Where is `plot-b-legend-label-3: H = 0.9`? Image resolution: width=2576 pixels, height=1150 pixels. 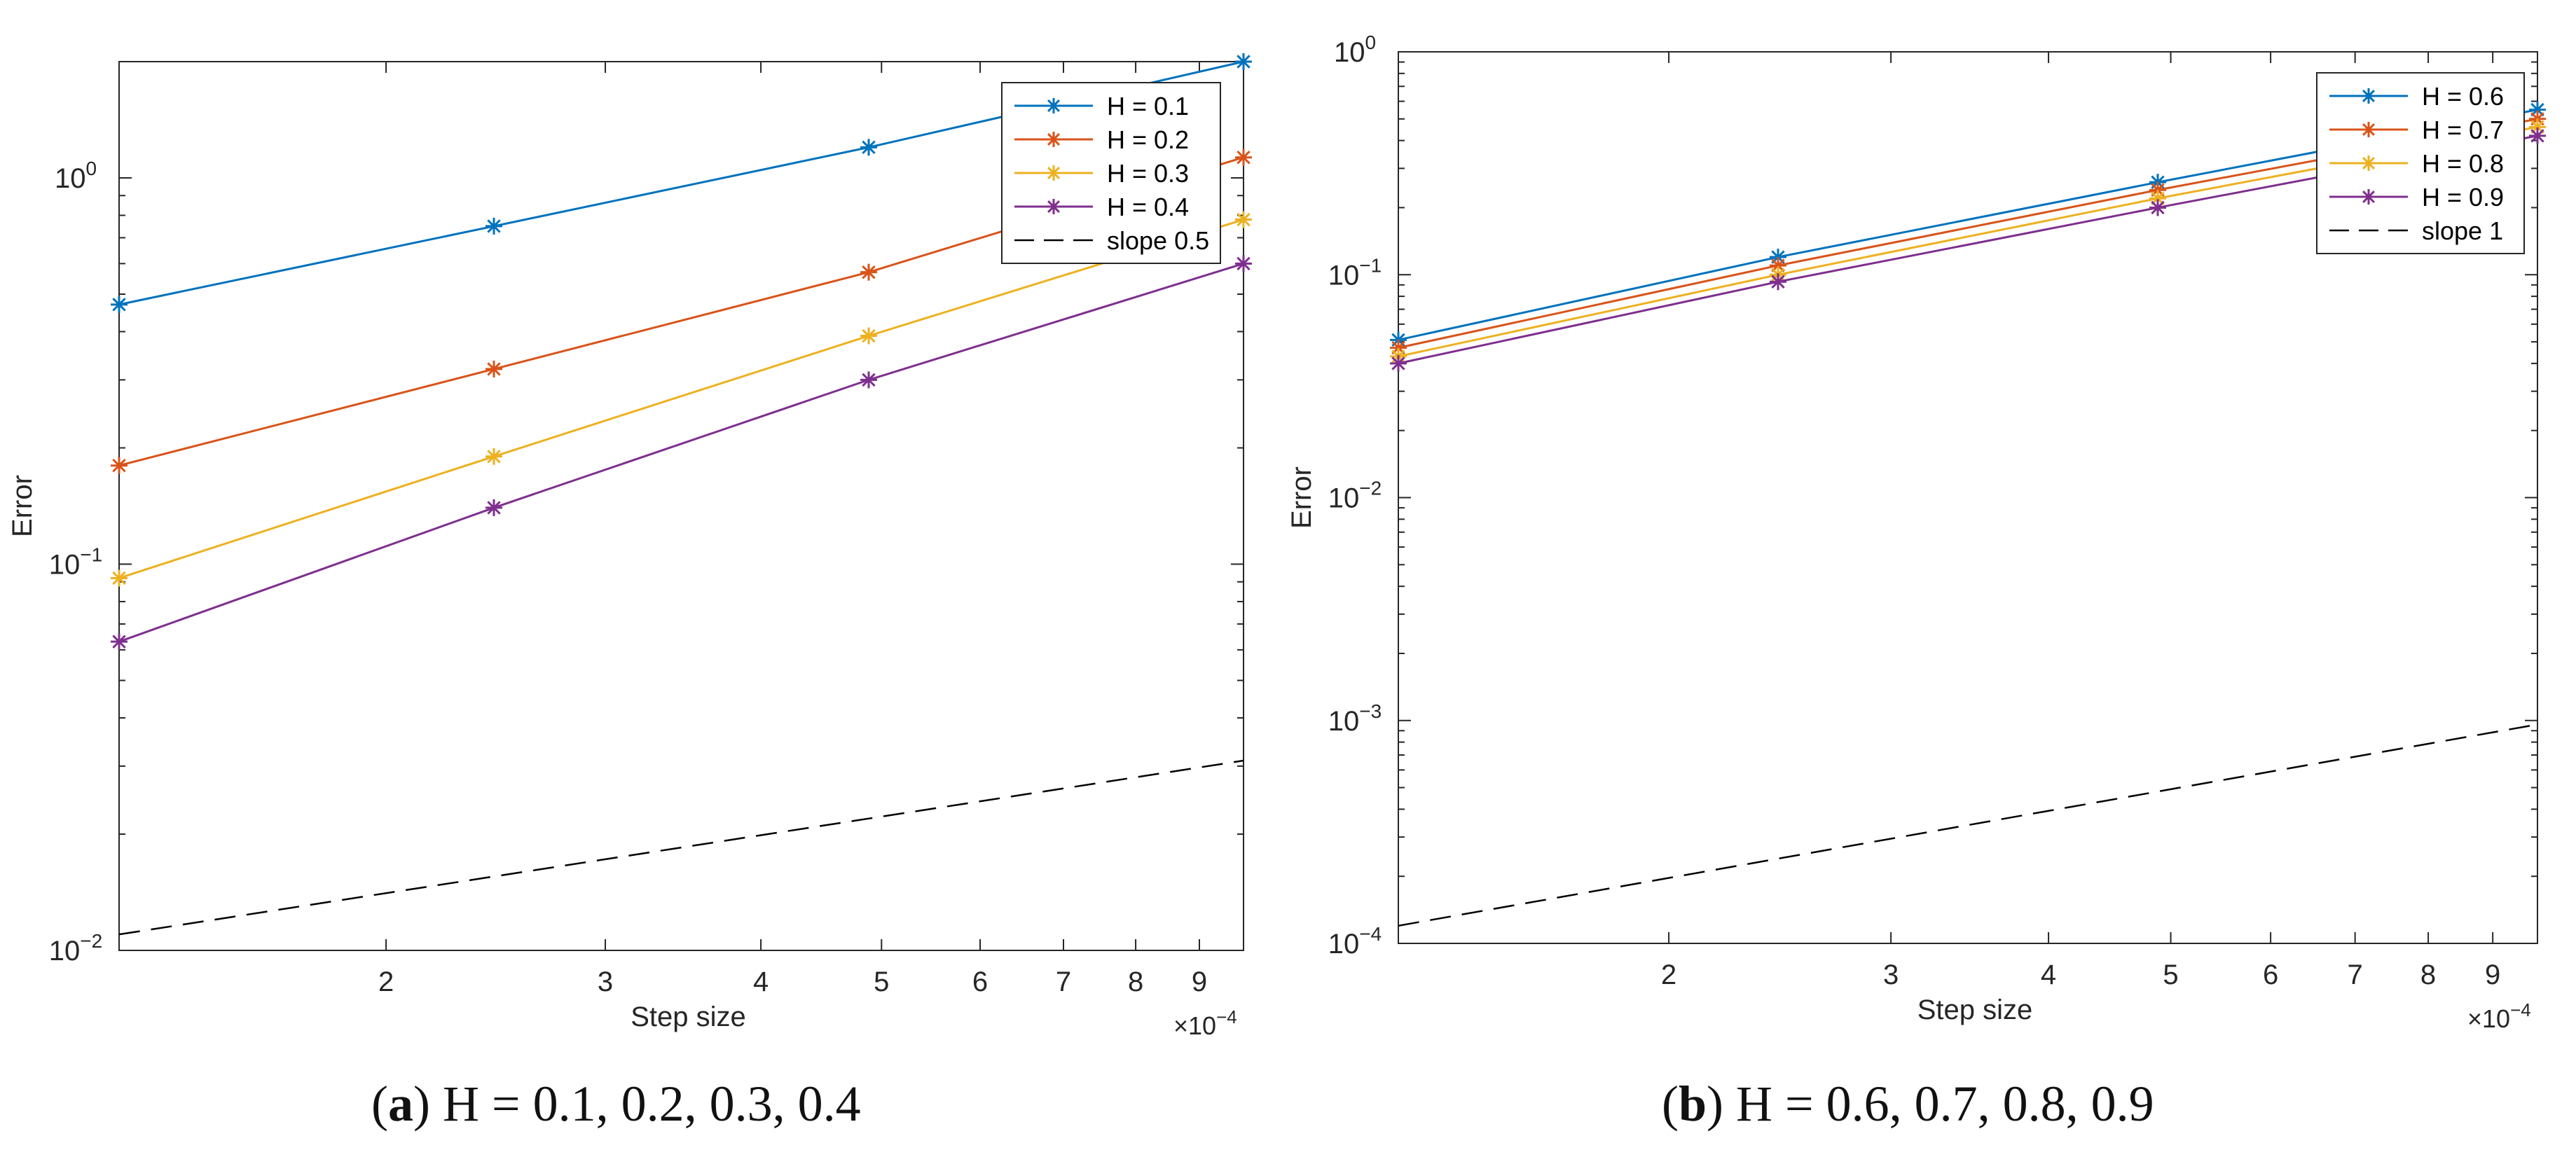
plot-b-legend-label-3: H = 0.9 is located at coordinates (2463, 198).